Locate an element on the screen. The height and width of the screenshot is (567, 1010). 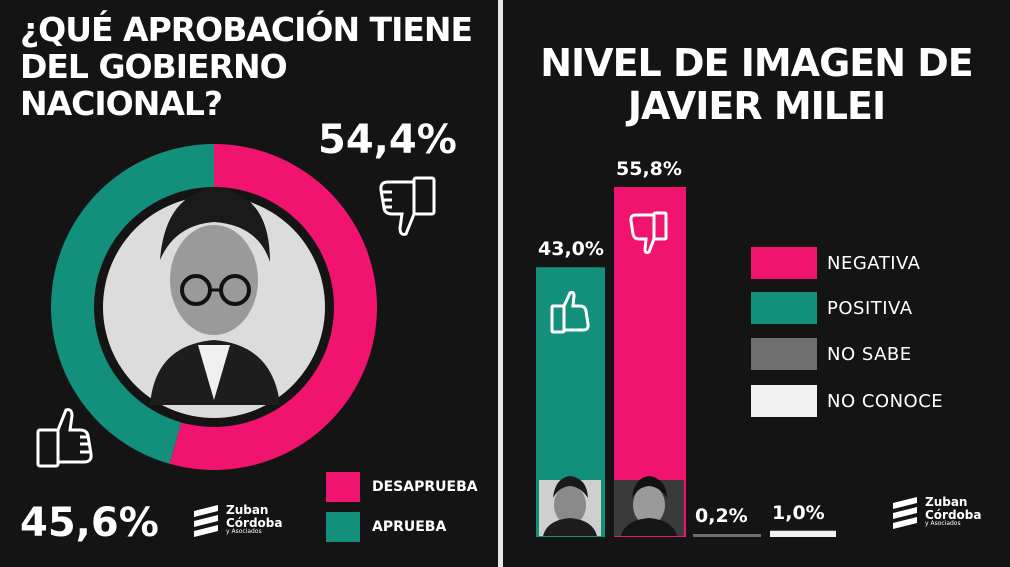
legend-swatch-positiva is located at coordinates (784, 308).